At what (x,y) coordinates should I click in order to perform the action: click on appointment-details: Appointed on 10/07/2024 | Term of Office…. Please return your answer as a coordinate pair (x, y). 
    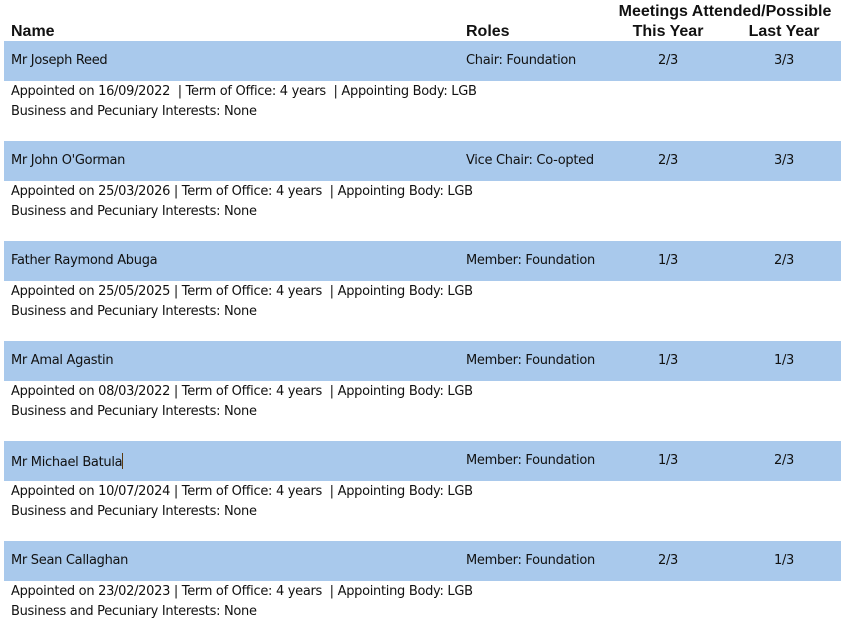
    Looking at the image, I should click on (242, 491).